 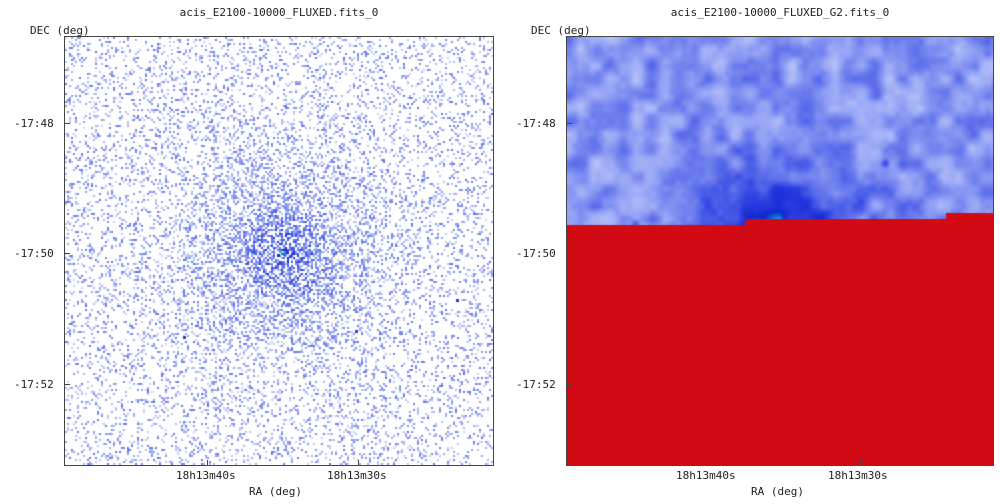 What do you see at coordinates (279, 12) in the screenshot?
I see `left-panel-title: acis_E2100-10000_FLUXED.fits_0` at bounding box center [279, 12].